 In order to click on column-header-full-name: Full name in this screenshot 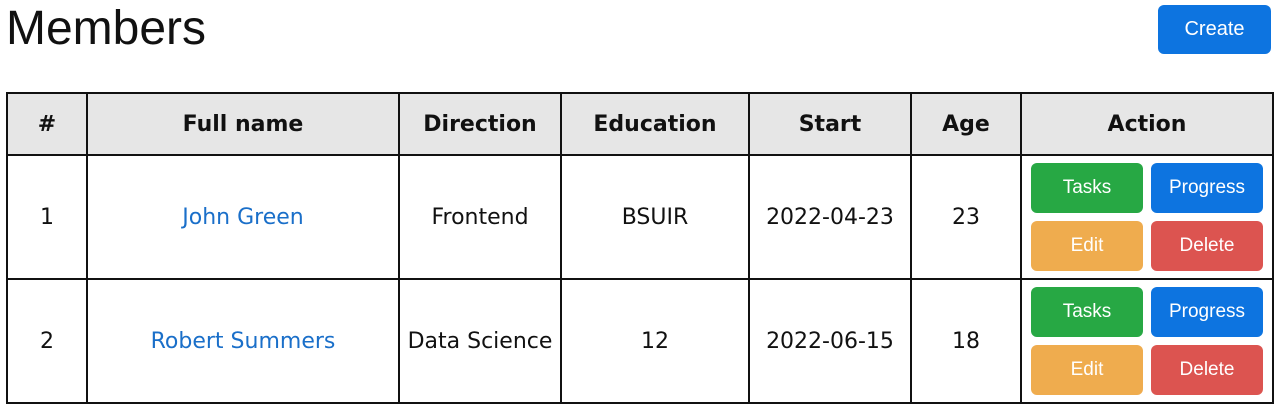, I will do `click(243, 124)`.